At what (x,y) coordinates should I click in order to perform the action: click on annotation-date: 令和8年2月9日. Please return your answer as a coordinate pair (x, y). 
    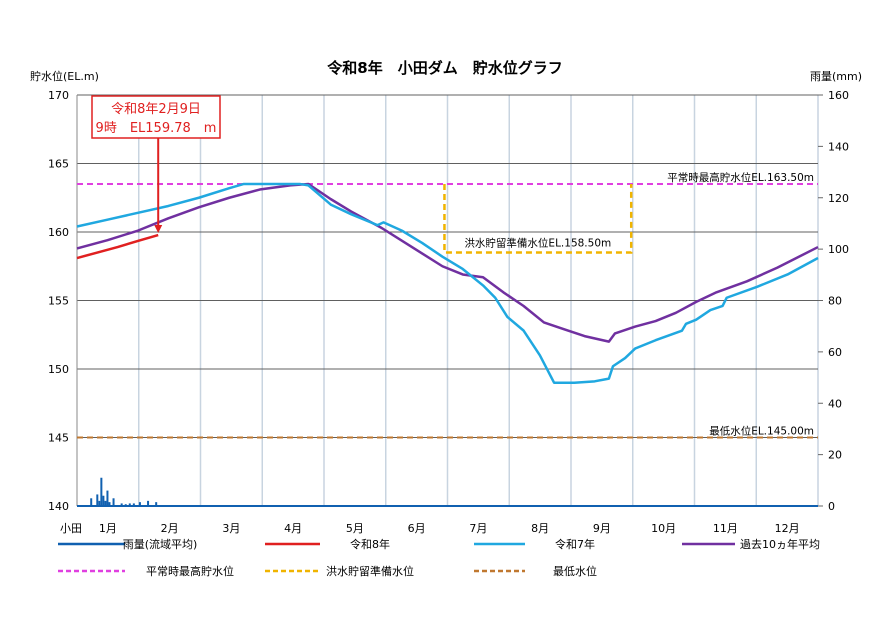
    Looking at the image, I should click on (156, 109).